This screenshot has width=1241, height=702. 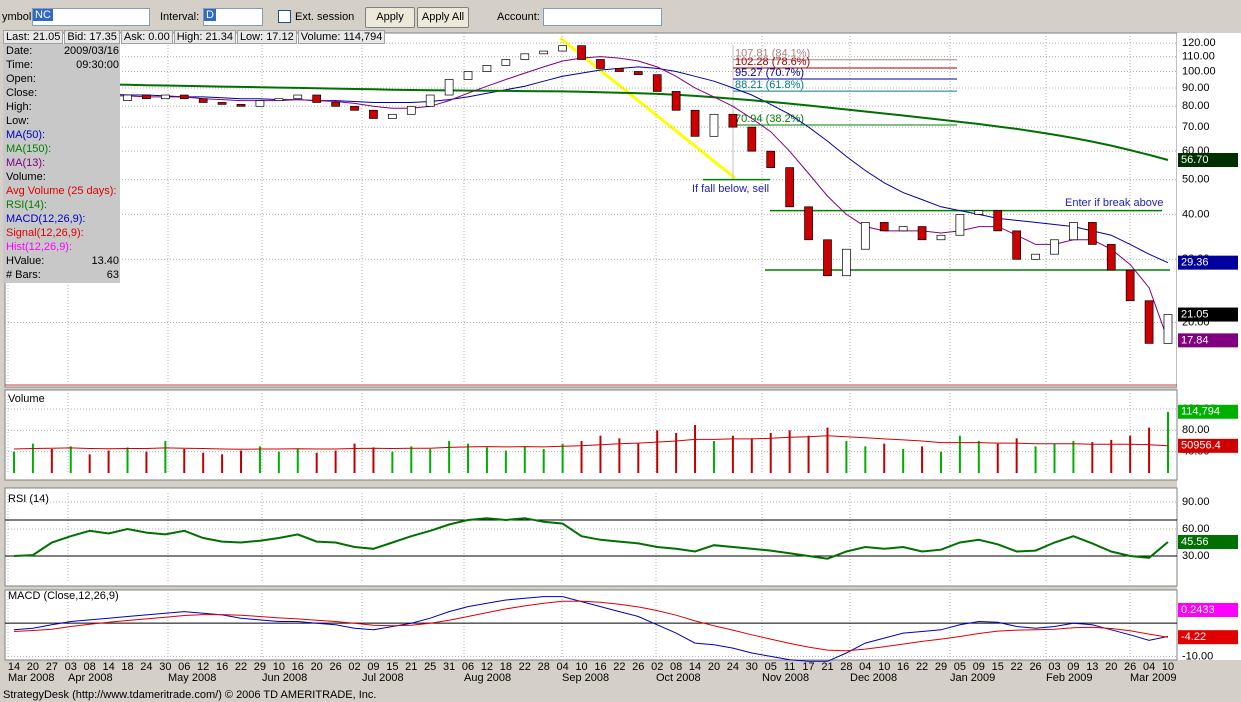 I want to click on x-tick-label: 13, so click(x=1092, y=667).